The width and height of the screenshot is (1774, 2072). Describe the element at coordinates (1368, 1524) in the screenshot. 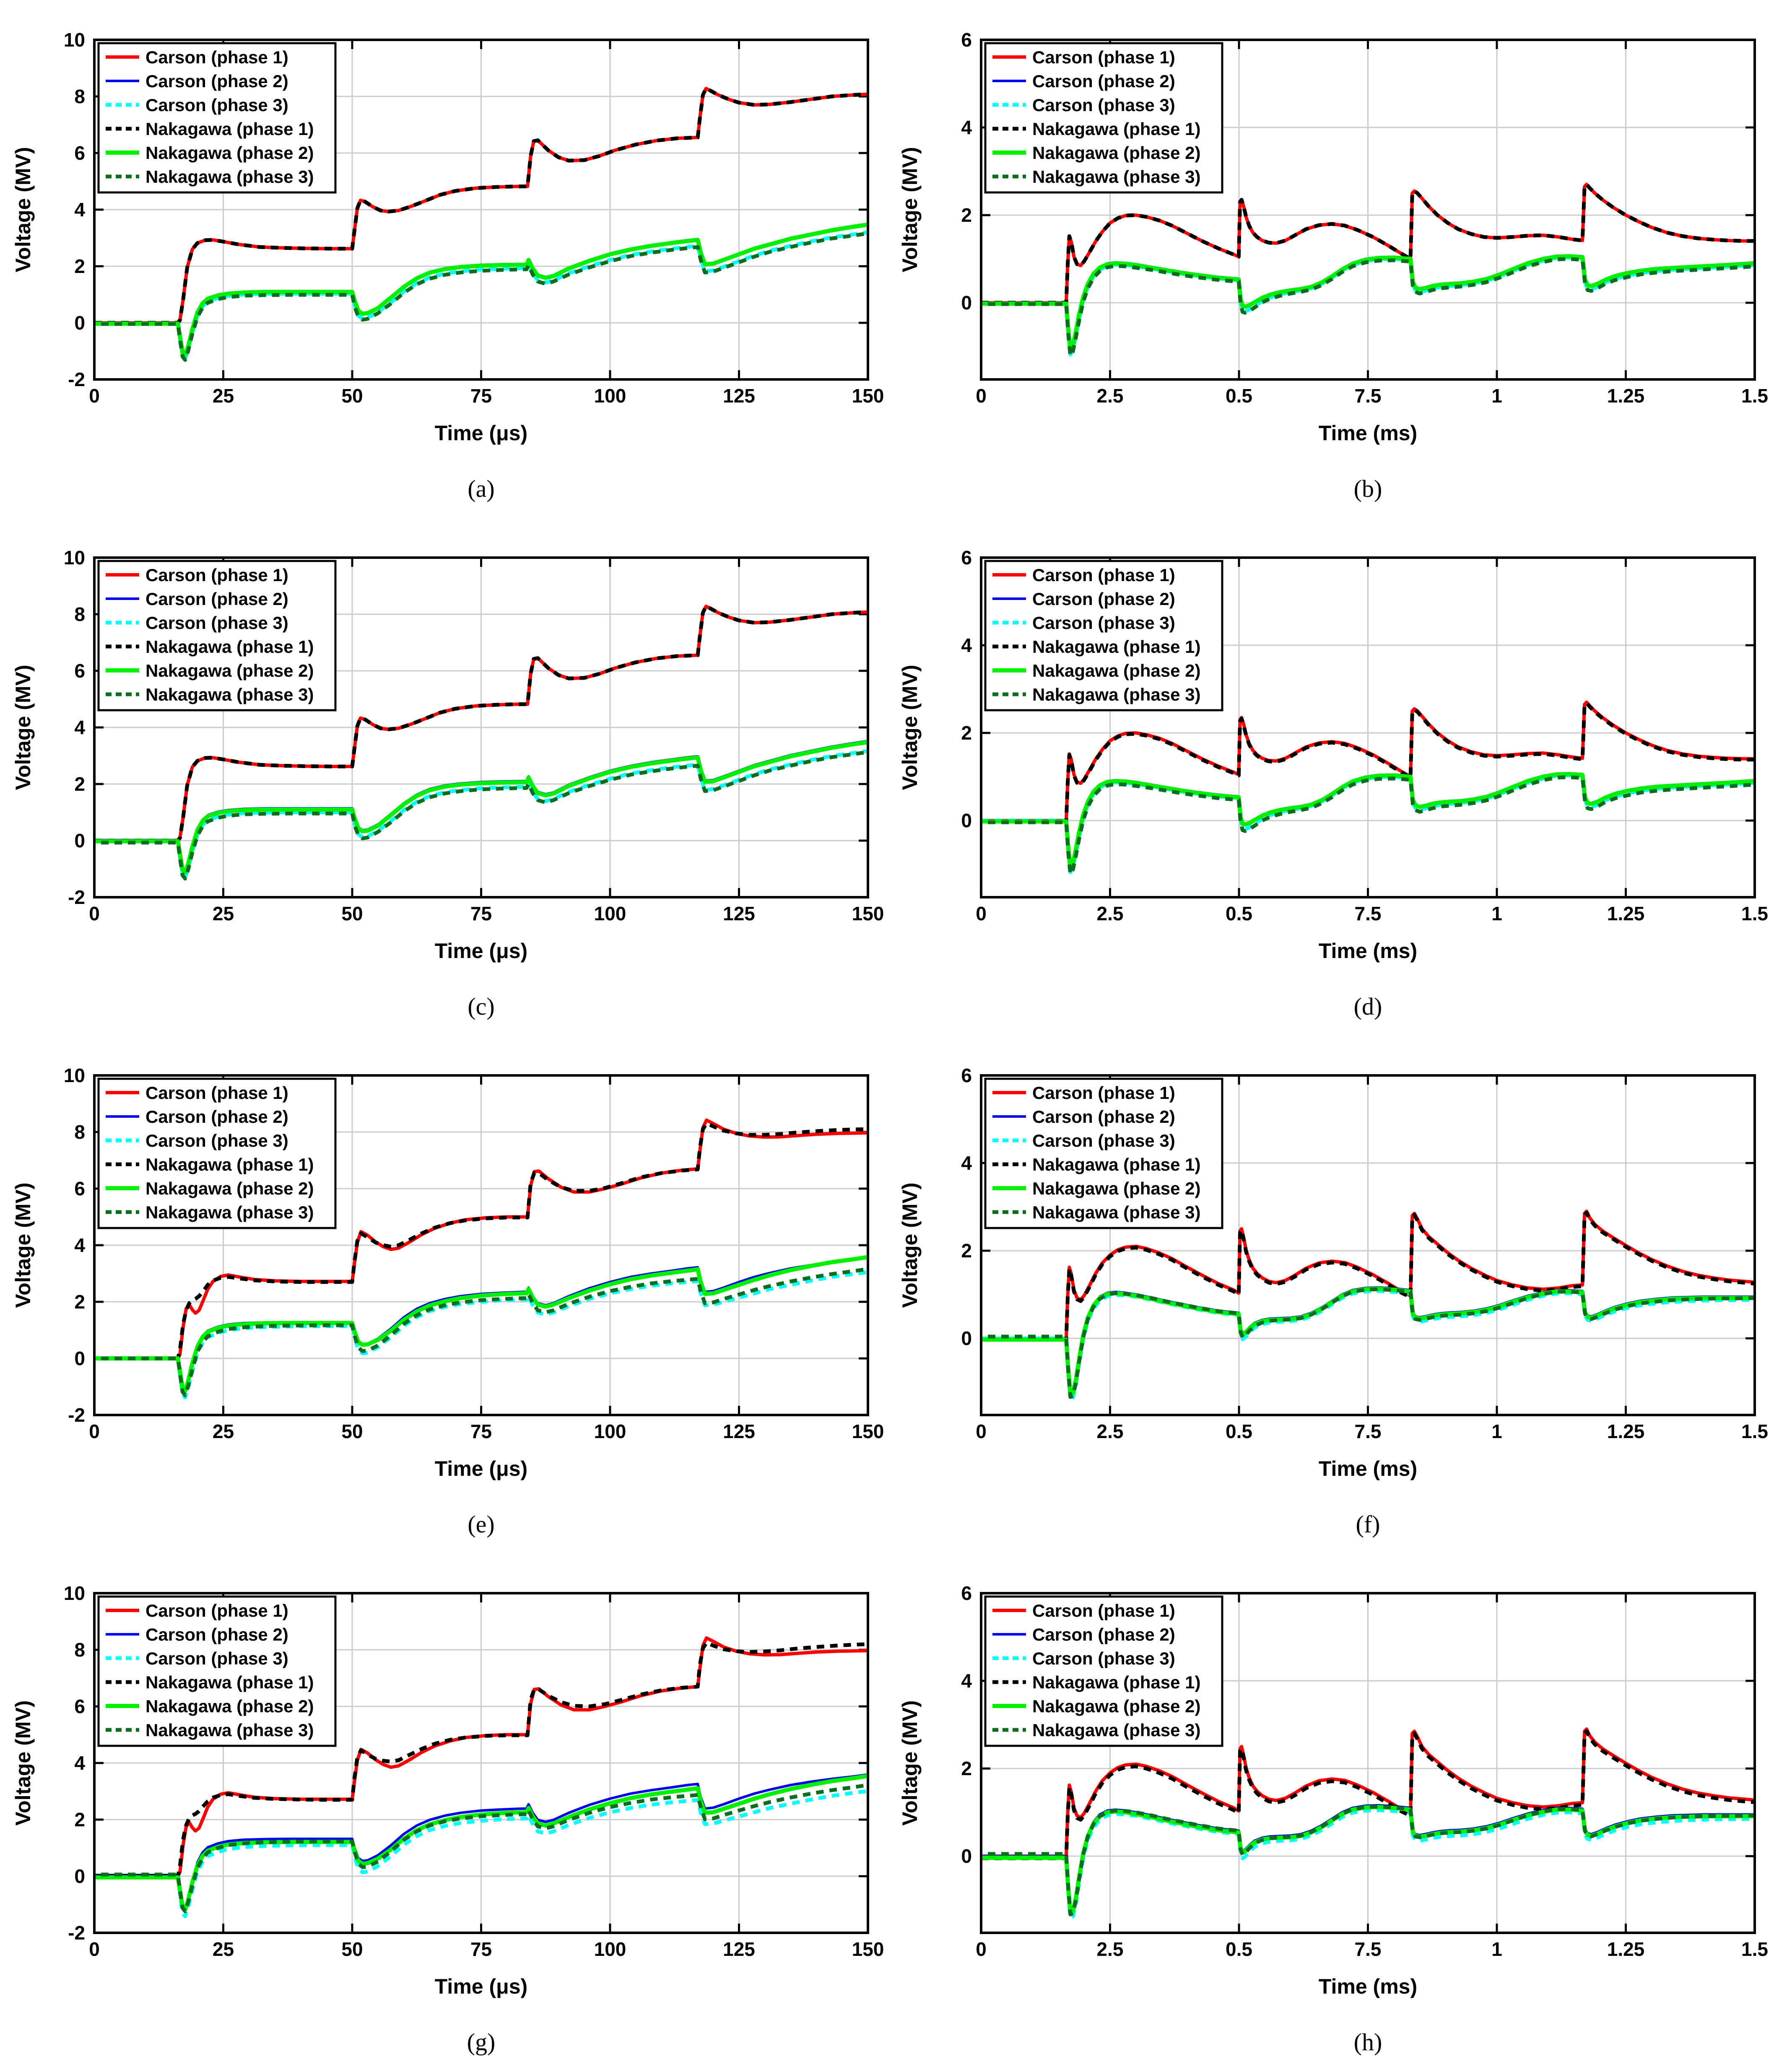

I see `caption-f: (f)` at that location.